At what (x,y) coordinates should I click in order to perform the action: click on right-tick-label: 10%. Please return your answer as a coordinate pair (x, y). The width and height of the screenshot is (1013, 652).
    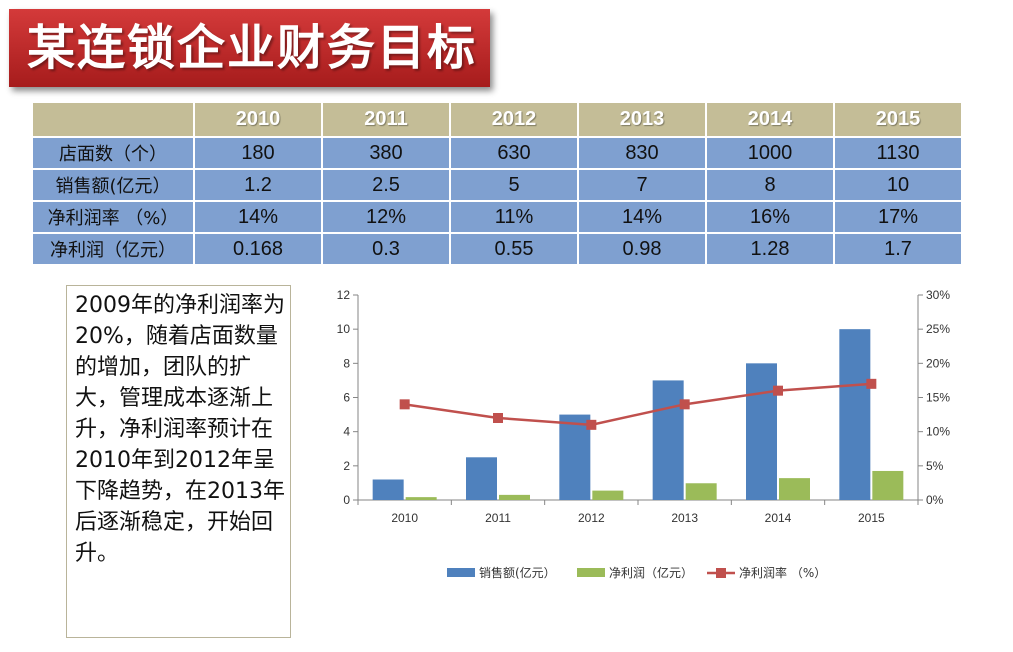
    Looking at the image, I should click on (938, 432).